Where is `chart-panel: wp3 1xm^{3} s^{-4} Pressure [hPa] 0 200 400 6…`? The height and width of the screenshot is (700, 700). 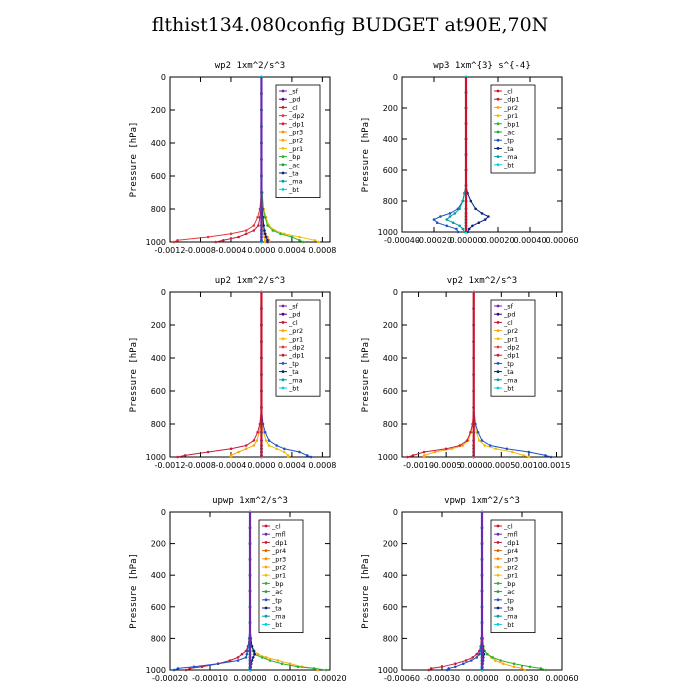
chart-panel: wp3 1xm^{3} s^{-4} Pressure [hPa] 0 200 400 6… is located at coordinates (470, 153).